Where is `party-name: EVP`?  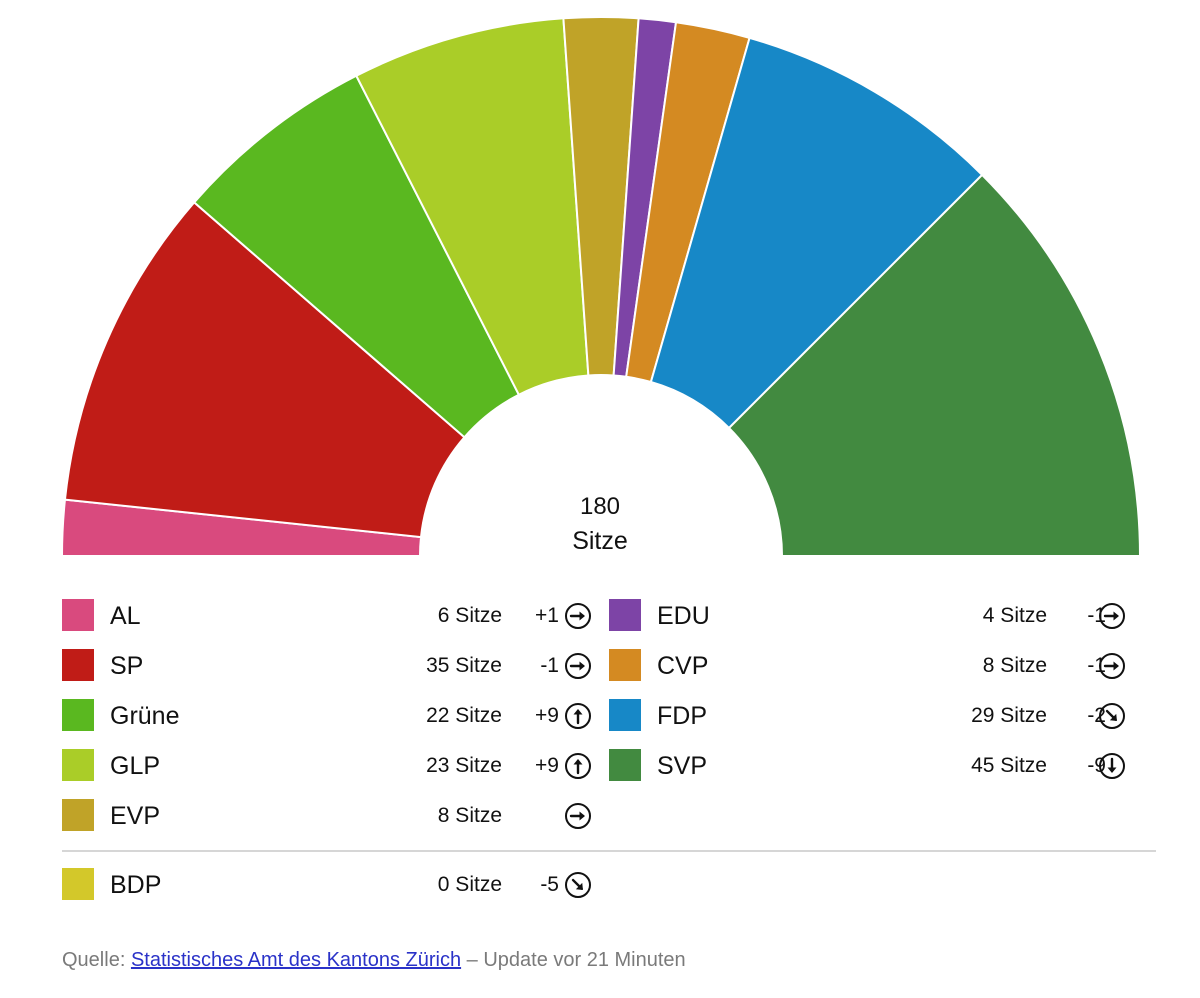
party-name: EVP is located at coordinates (135, 816).